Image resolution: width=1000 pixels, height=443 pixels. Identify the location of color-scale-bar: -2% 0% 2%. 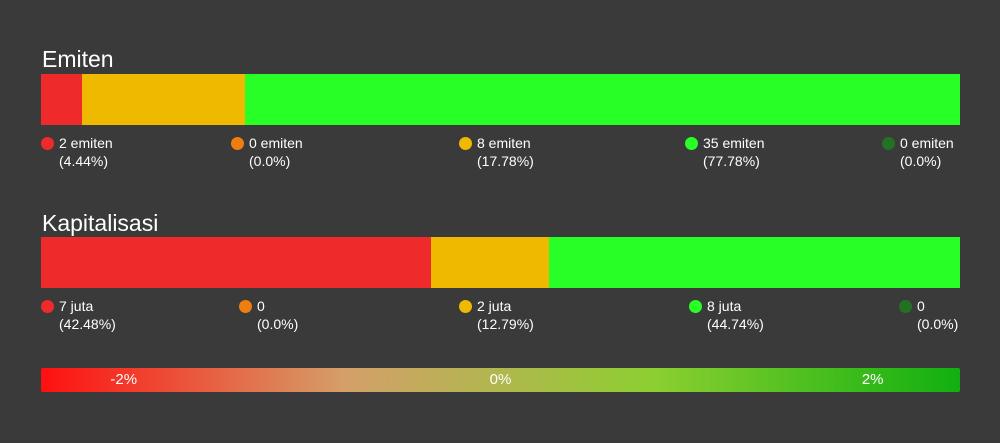
(500, 380).